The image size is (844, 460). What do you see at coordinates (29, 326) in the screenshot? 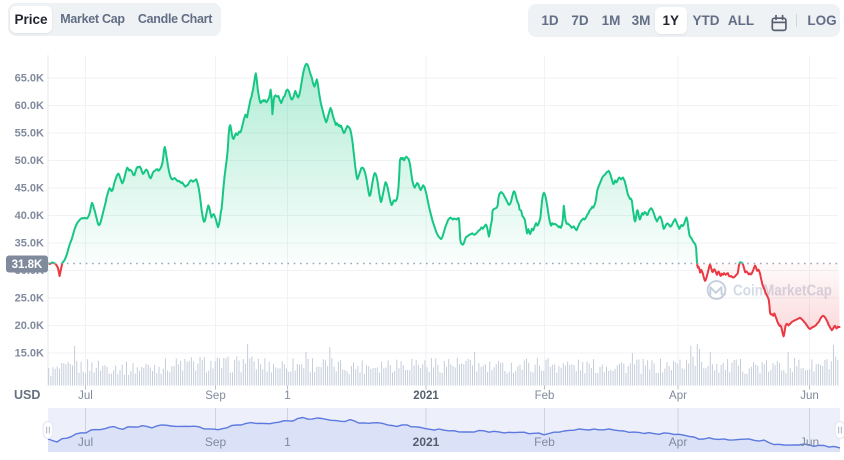
I see `svg-text: 20.0K` at bounding box center [29, 326].